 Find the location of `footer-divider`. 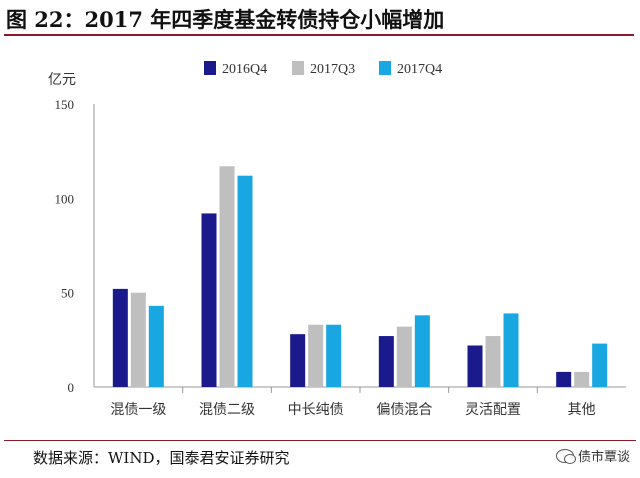

footer-divider is located at coordinates (320, 440).